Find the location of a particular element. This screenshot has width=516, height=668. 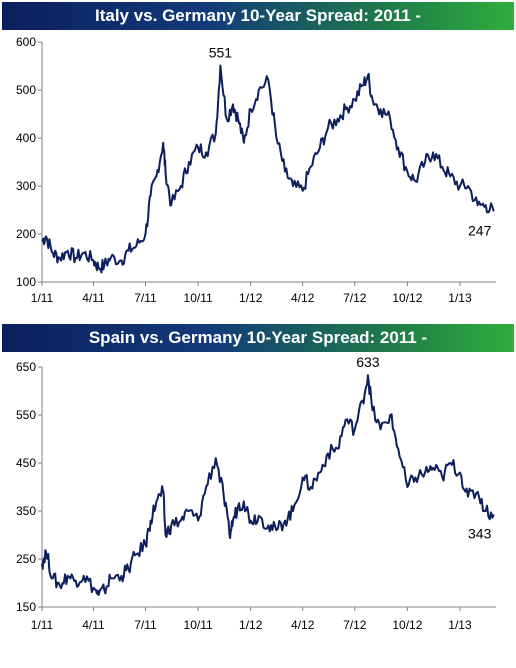

spain-x-tick-label: 1/11 is located at coordinates (42, 625).